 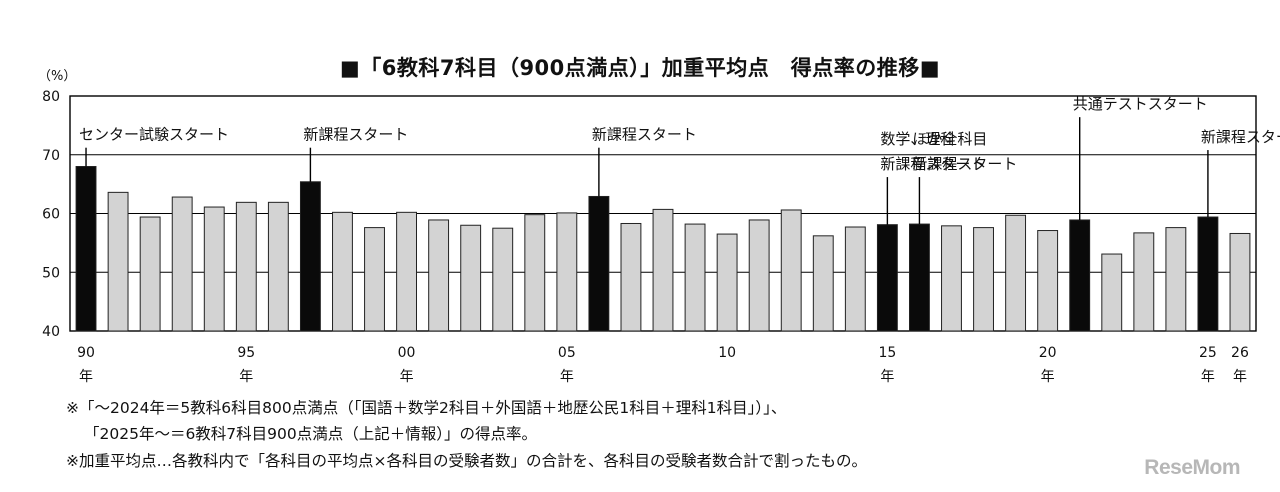 What do you see at coordinates (86, 353) in the screenshot?
I see `x-tick-label: 90` at bounding box center [86, 353].